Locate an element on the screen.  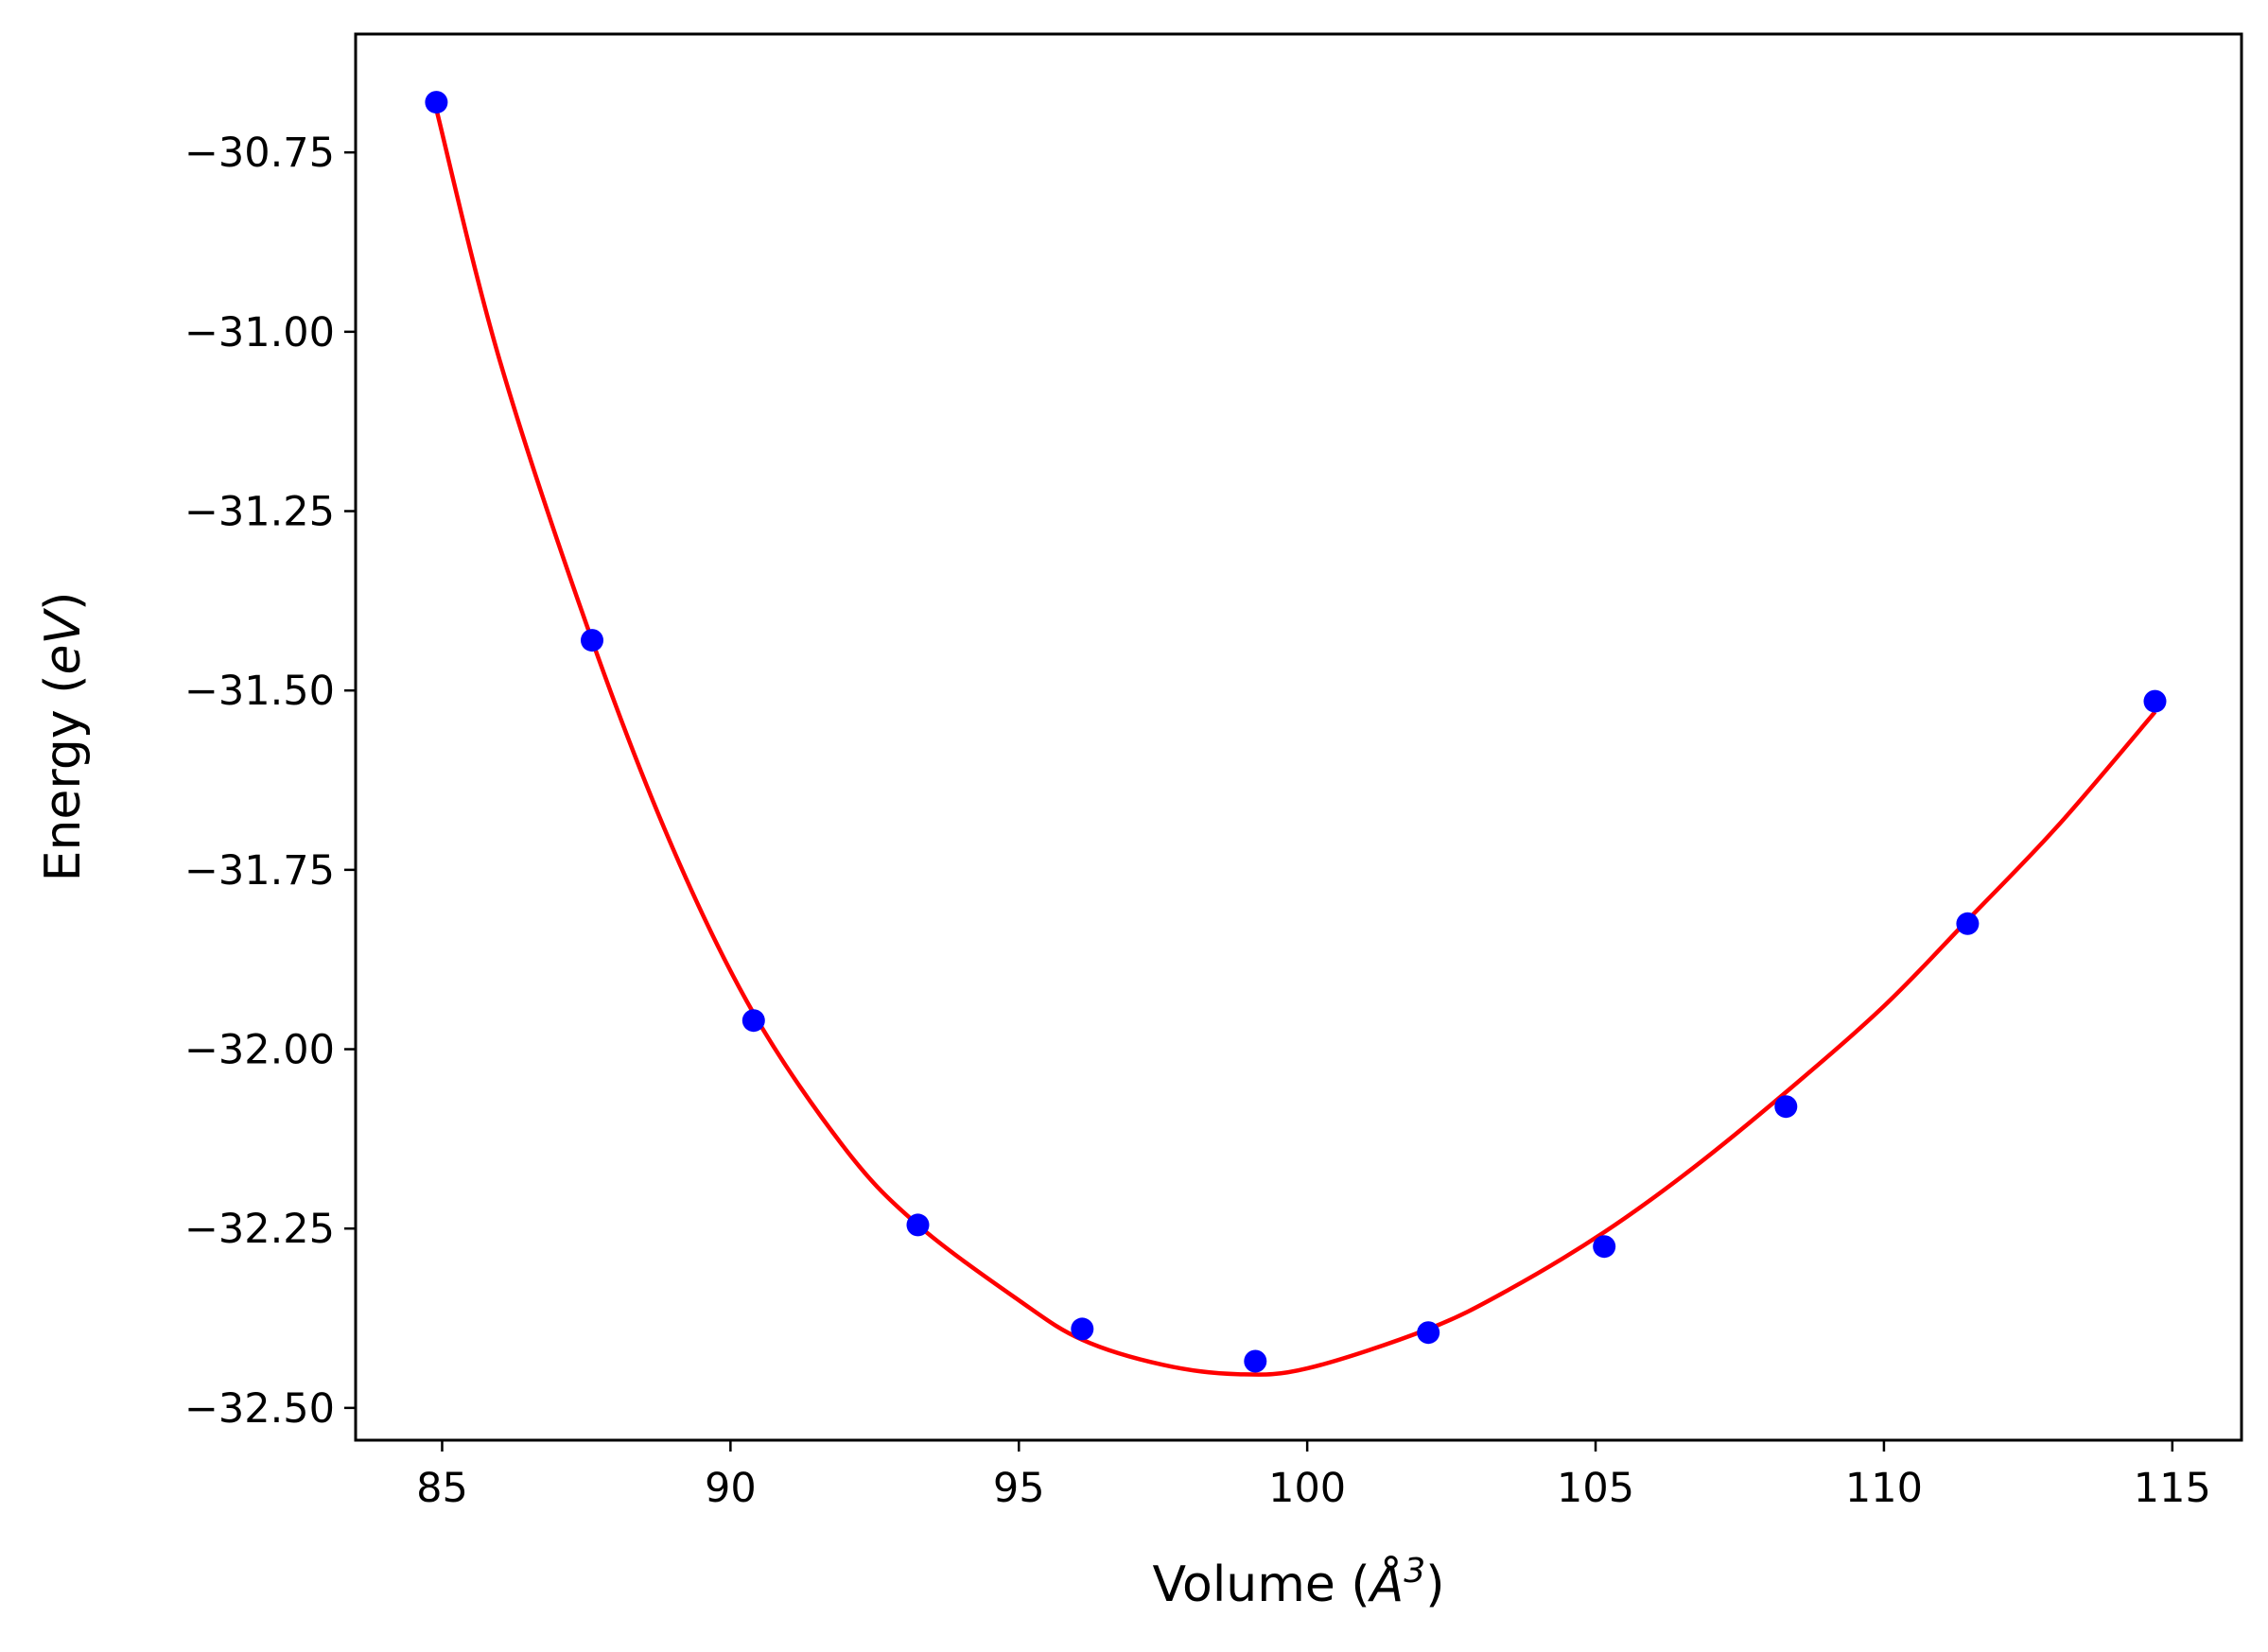
y-tick-label: −31.00 is located at coordinates (259, 332).